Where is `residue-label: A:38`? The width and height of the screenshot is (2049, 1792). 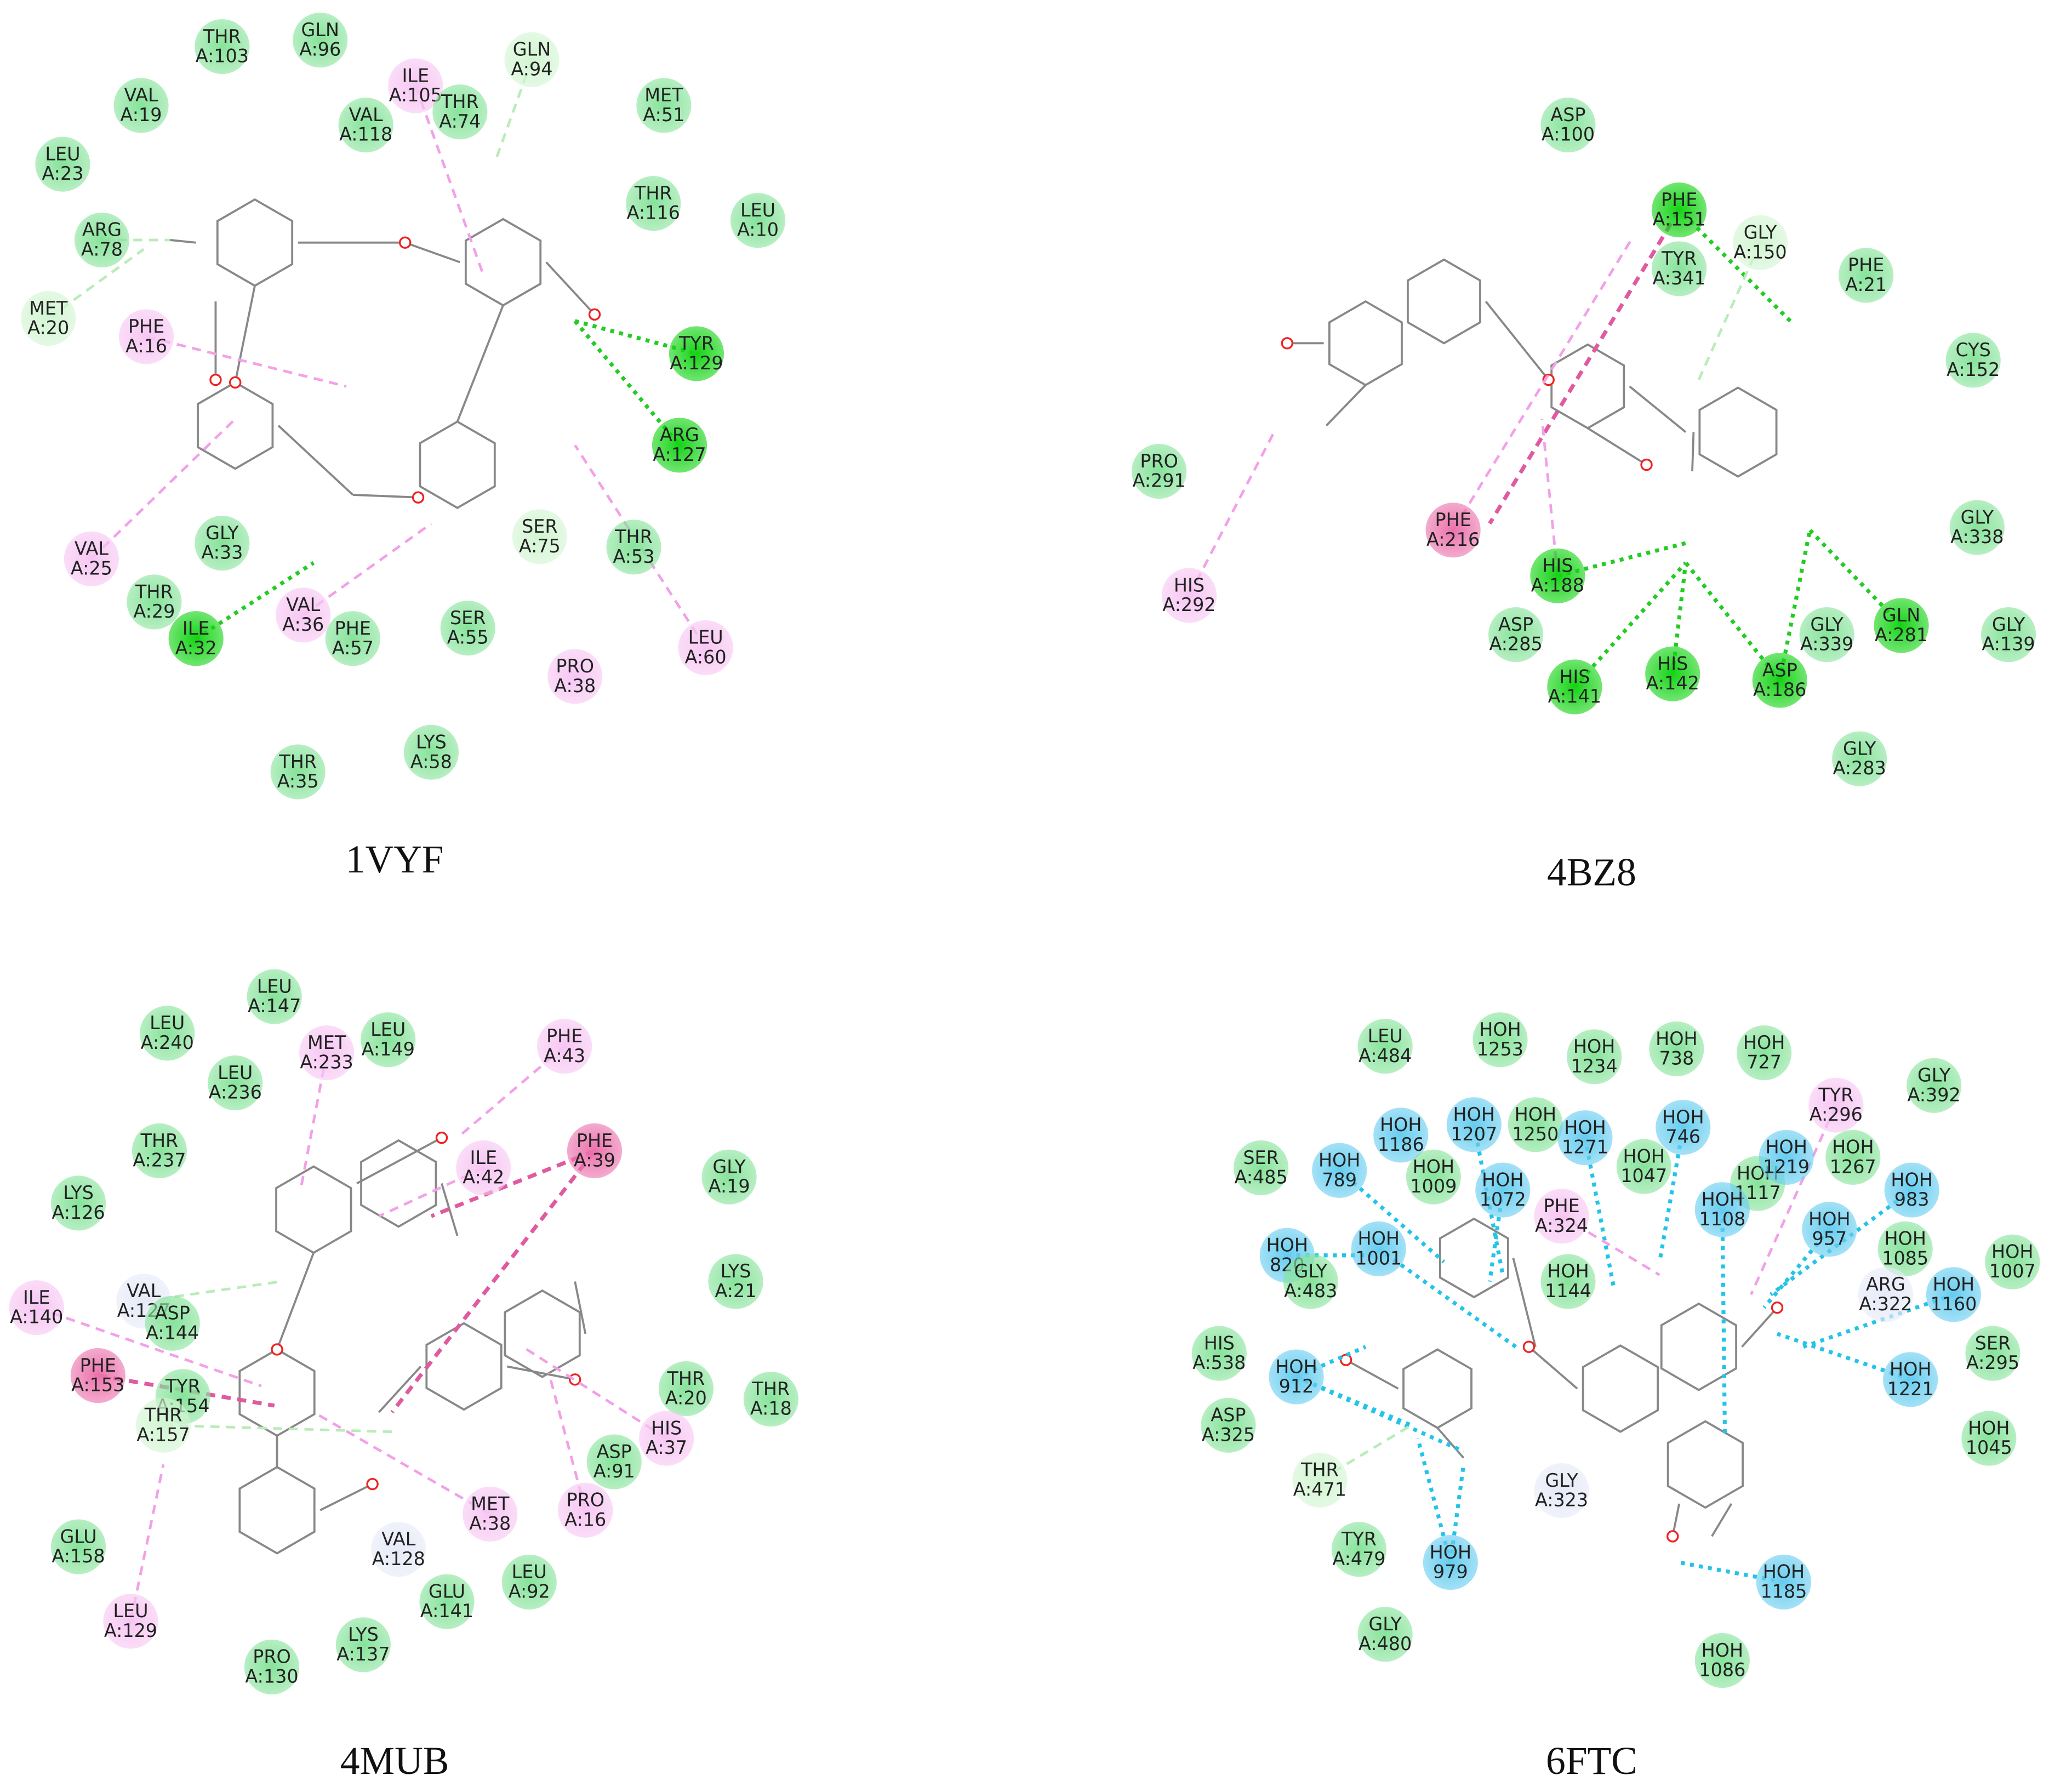 residue-label: A:38 is located at coordinates (575, 686).